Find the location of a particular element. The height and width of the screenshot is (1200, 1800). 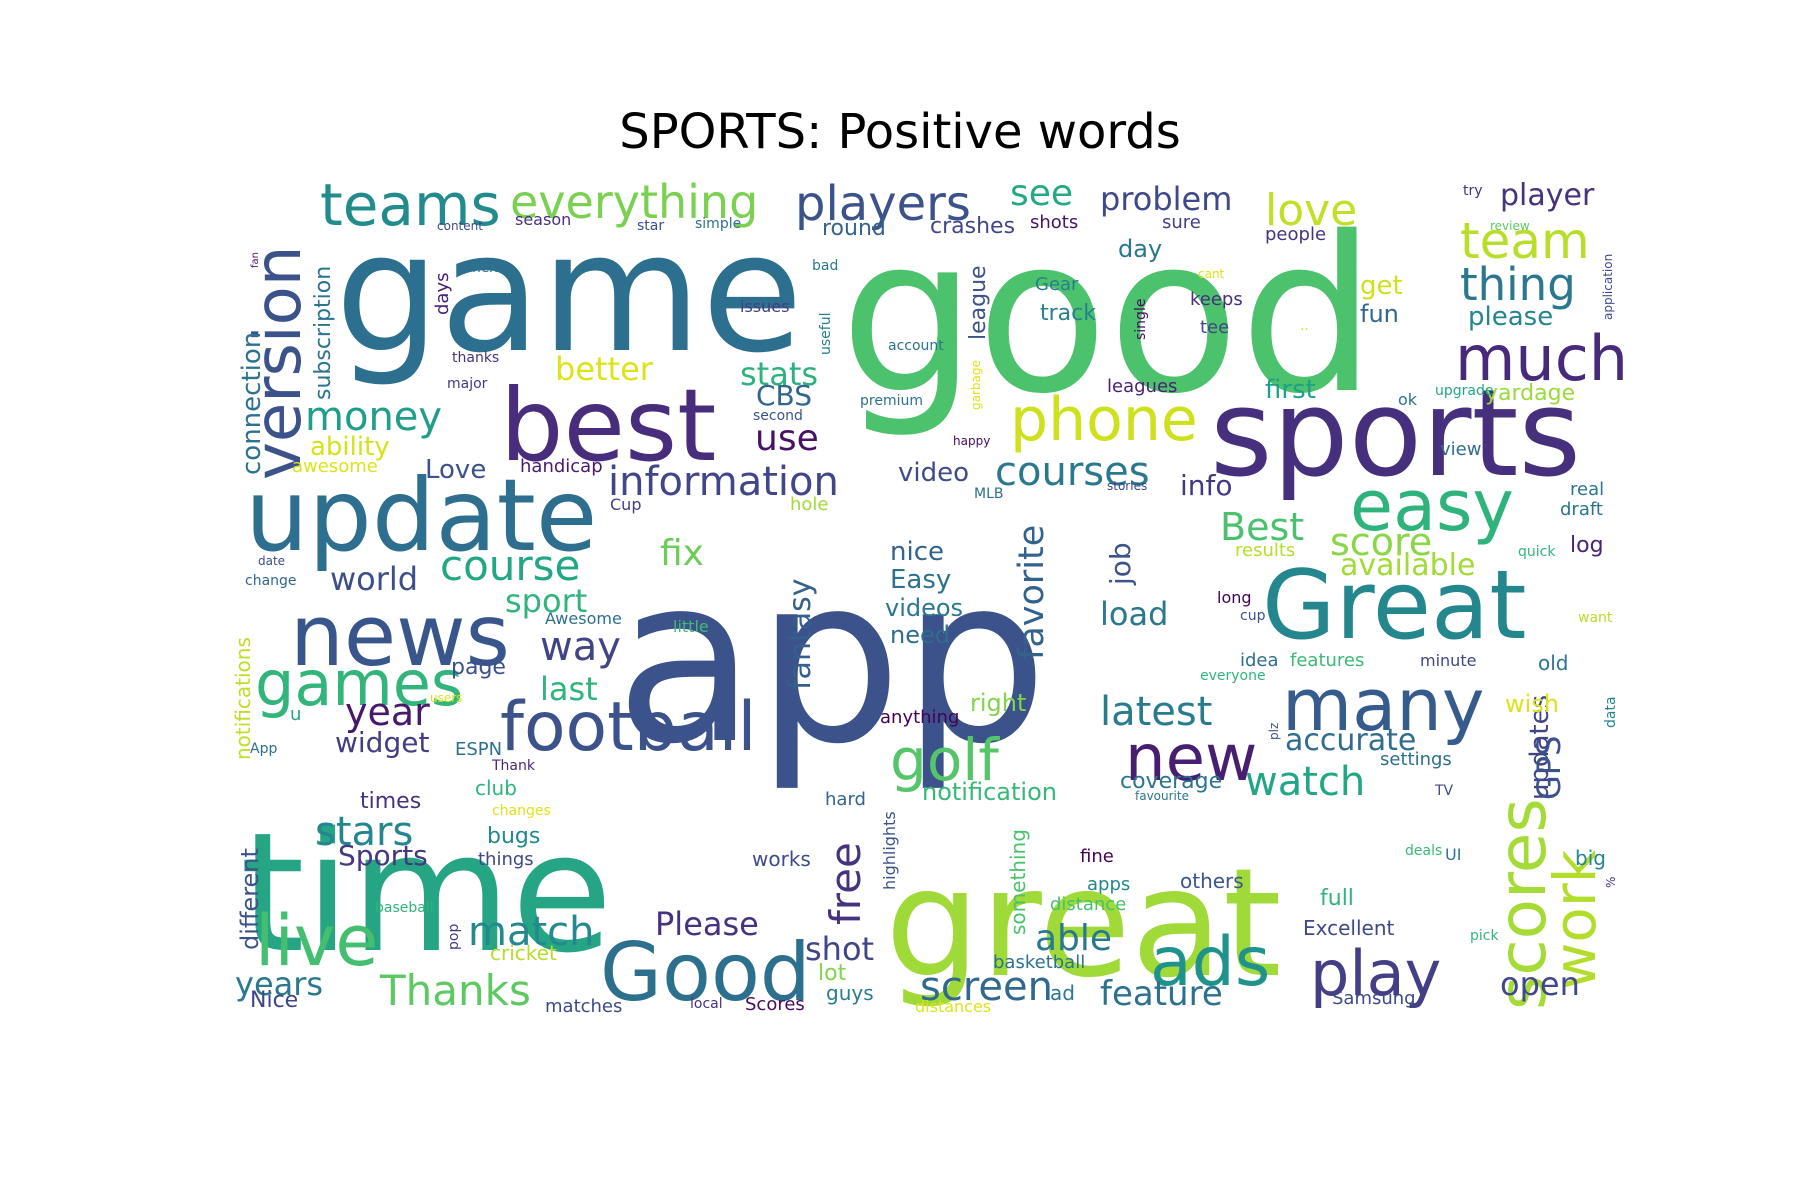

word-video: video is located at coordinates (933, 473).